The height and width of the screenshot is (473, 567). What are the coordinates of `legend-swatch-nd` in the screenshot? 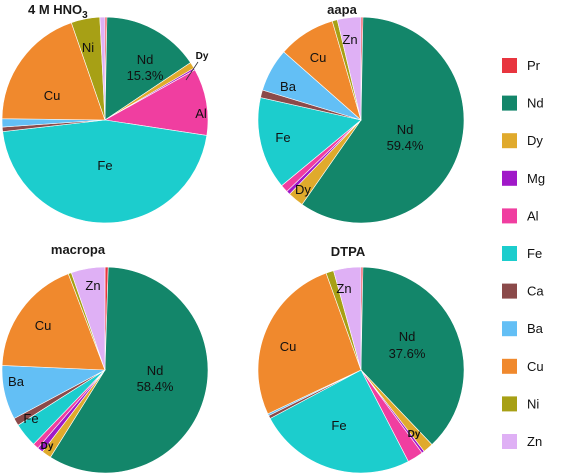 It's located at (509, 103).